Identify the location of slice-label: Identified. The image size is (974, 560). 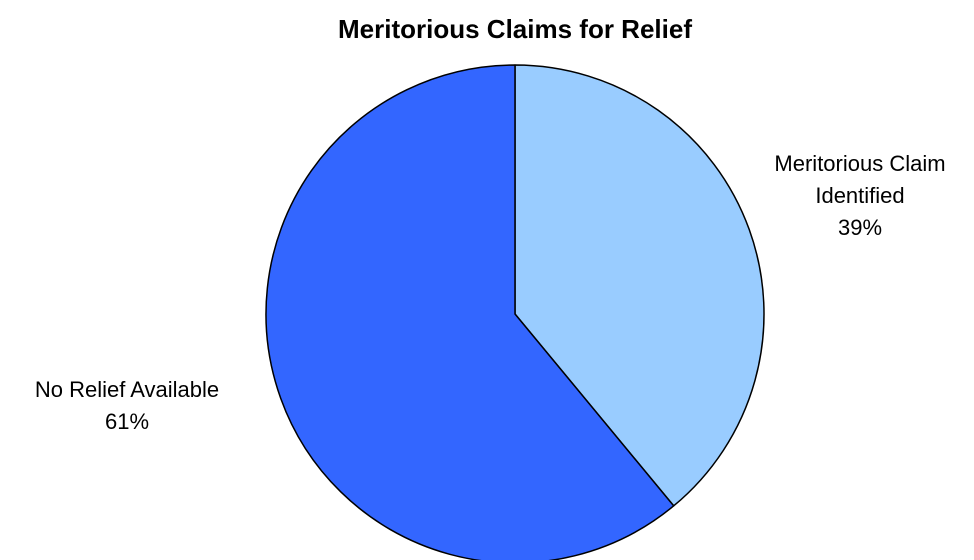
(859, 195).